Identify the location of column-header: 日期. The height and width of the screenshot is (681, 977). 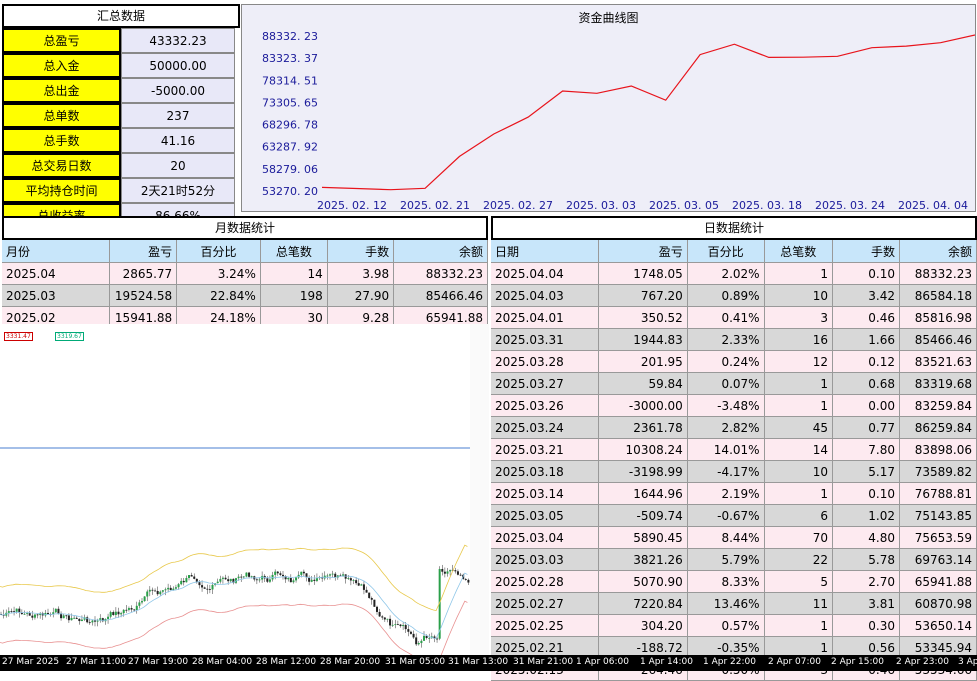
(545, 251).